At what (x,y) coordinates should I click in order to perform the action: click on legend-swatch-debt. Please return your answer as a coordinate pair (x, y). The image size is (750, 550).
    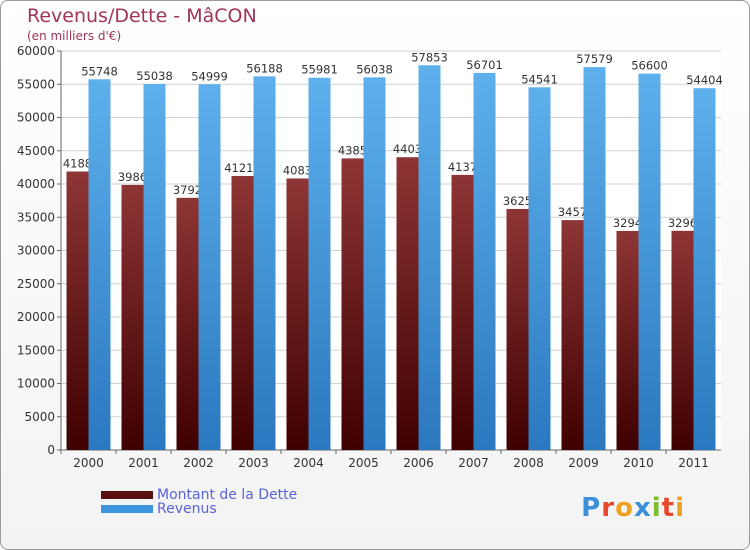
    Looking at the image, I should click on (127, 495).